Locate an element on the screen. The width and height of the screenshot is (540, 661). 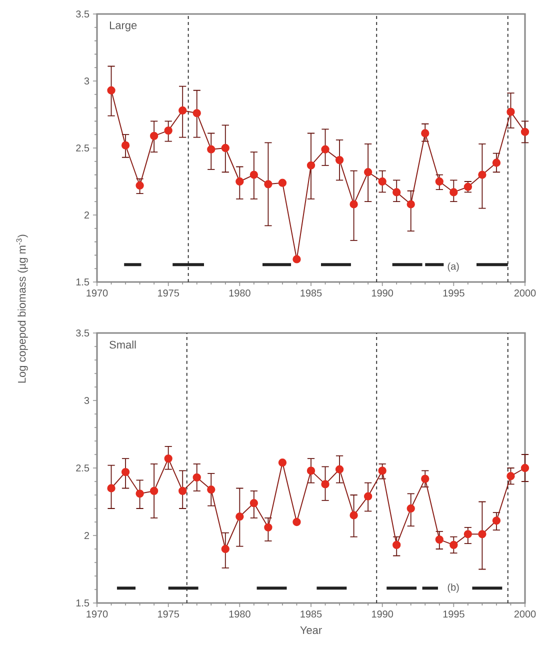
y-axis-title: Log copepod biomass (µg m$^{-3}$) is located at coordinates (22, 308).